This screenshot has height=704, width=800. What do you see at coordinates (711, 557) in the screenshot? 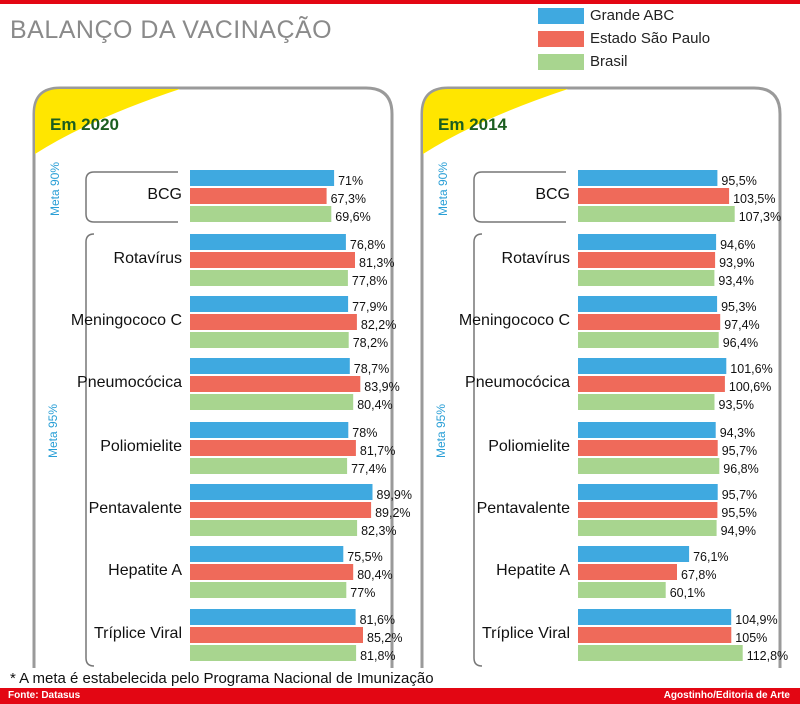
I see `value-label-2014-hepatite-a-grande-abc: 76,1%` at bounding box center [711, 557].